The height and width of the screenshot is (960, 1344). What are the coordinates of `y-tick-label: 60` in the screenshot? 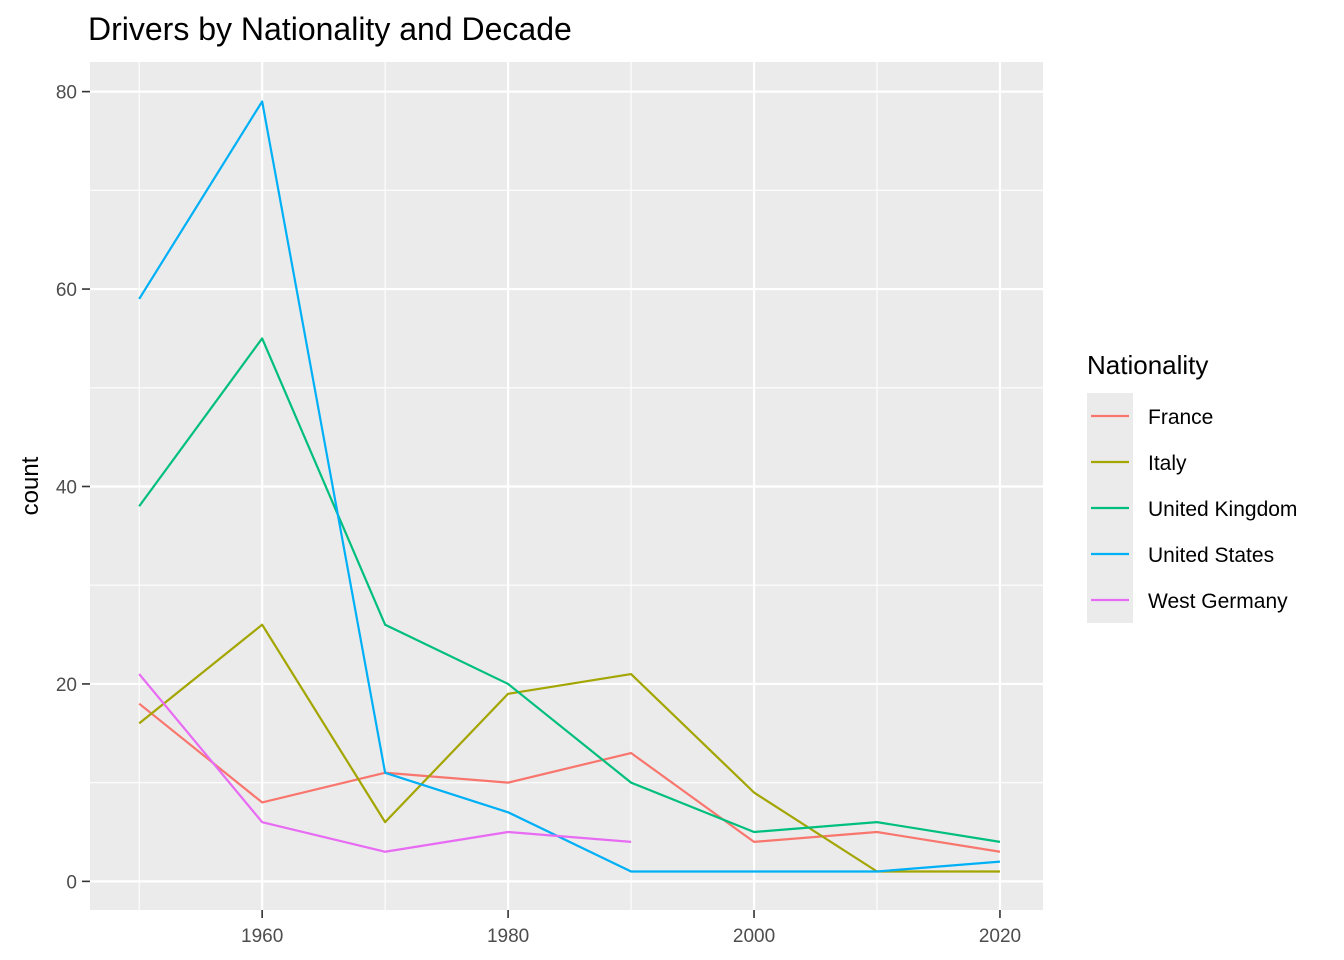 It's located at (66, 290).